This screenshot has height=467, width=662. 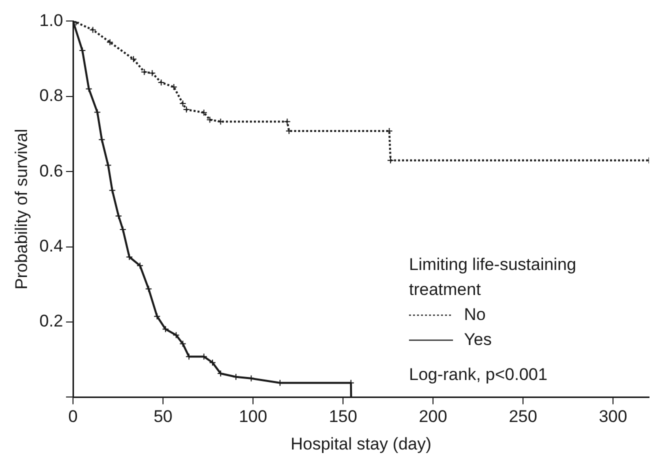 I want to click on x-axis-title: Hospital stay (day), so click(x=361, y=444).